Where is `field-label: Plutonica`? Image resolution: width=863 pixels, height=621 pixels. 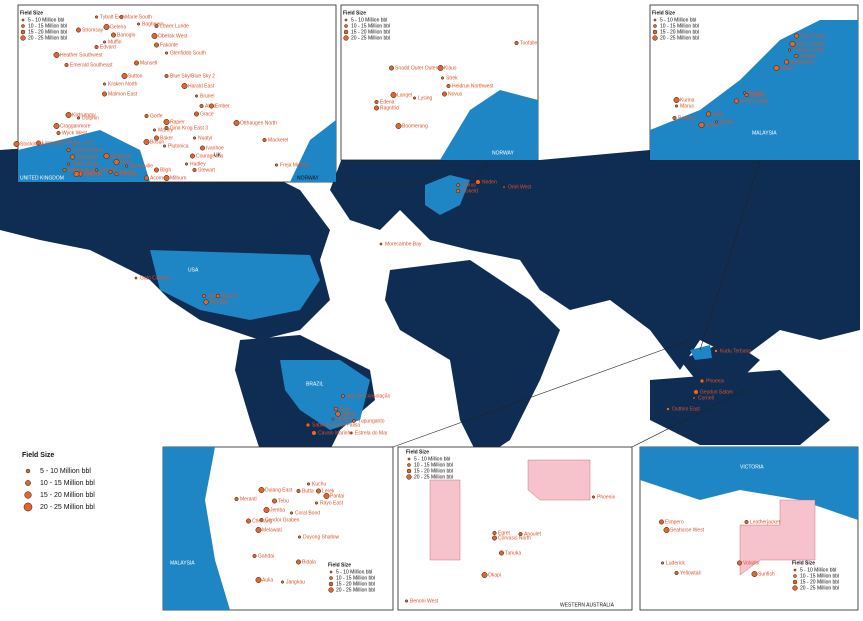 field-label: Plutonica is located at coordinates (178, 146).